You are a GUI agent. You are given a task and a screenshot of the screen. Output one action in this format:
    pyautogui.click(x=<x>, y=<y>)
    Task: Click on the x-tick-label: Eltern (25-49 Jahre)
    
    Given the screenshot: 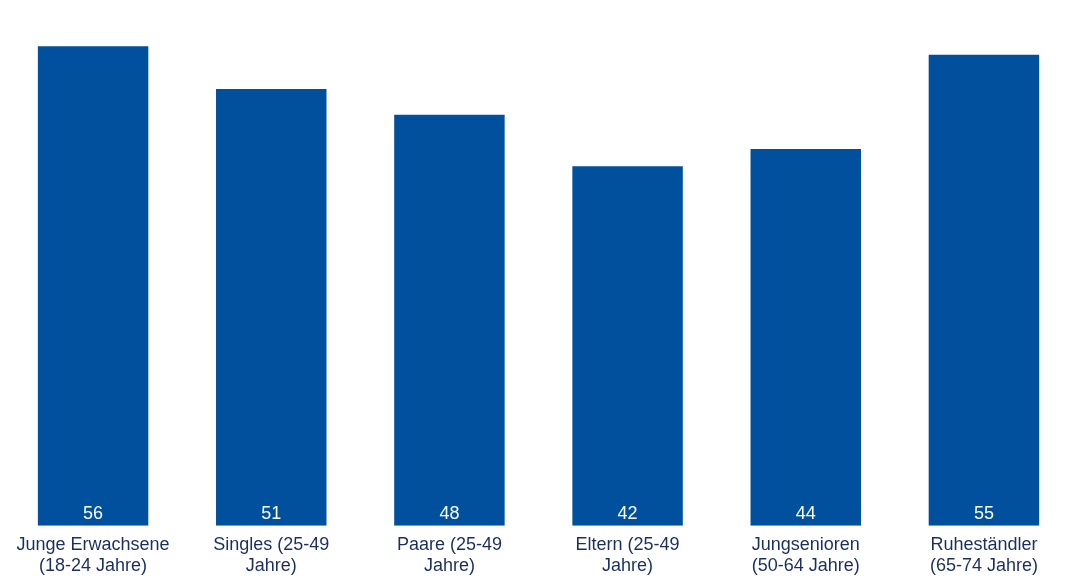 What is the action you would take?
    pyautogui.click(x=627, y=554)
    